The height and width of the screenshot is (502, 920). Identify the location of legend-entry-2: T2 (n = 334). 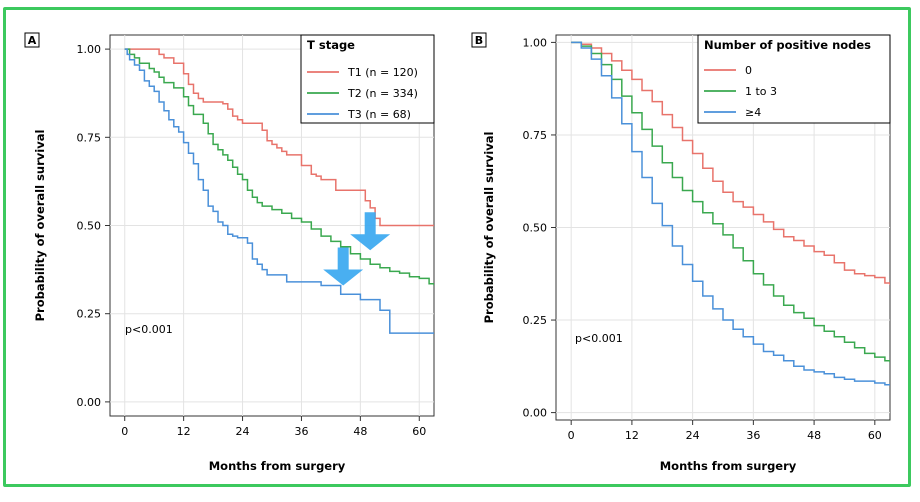
(382, 93).